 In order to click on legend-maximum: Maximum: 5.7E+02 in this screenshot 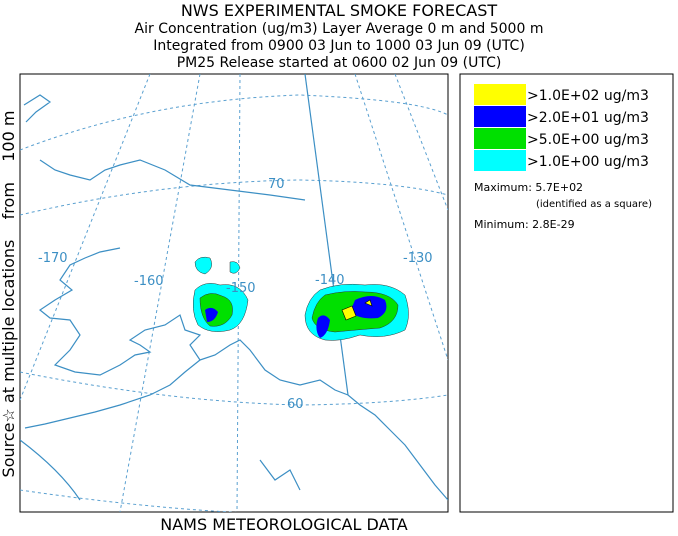, I will do `click(528, 187)`.